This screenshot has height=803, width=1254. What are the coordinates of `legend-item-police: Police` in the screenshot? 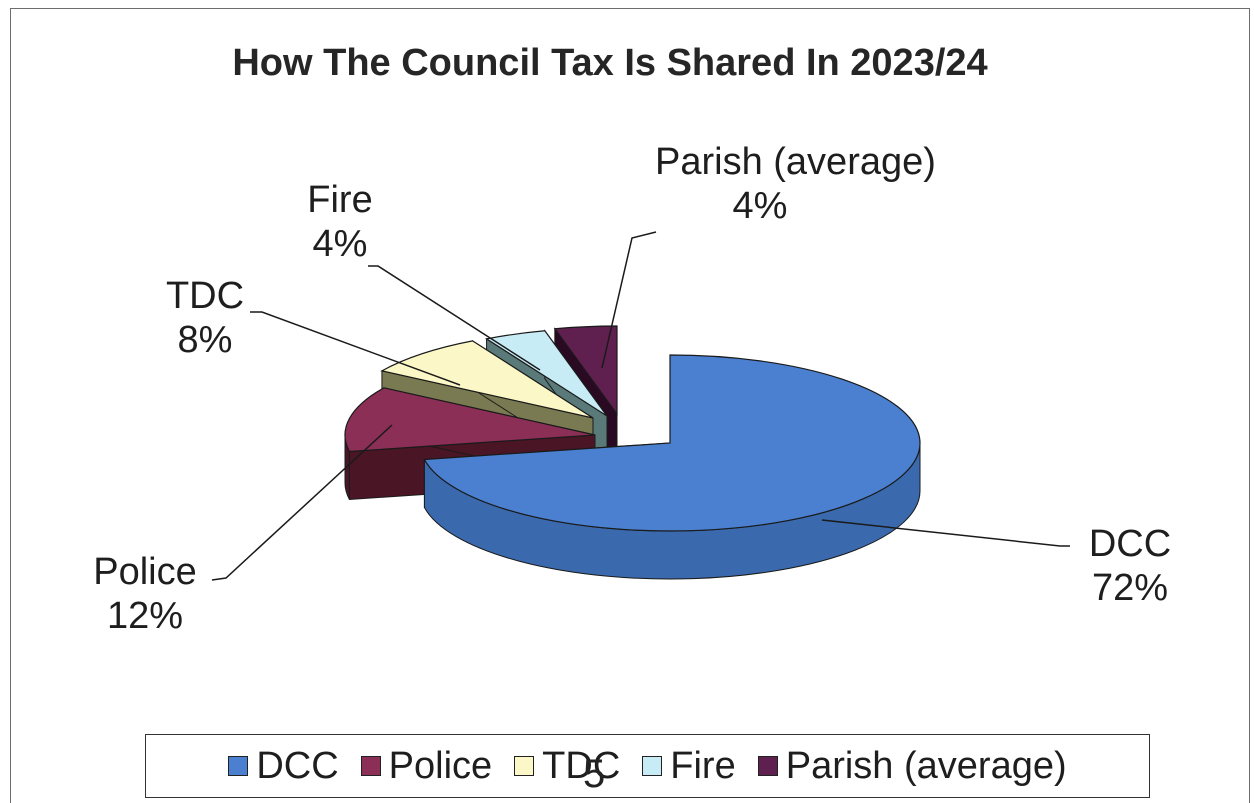 It's located at (426, 766).